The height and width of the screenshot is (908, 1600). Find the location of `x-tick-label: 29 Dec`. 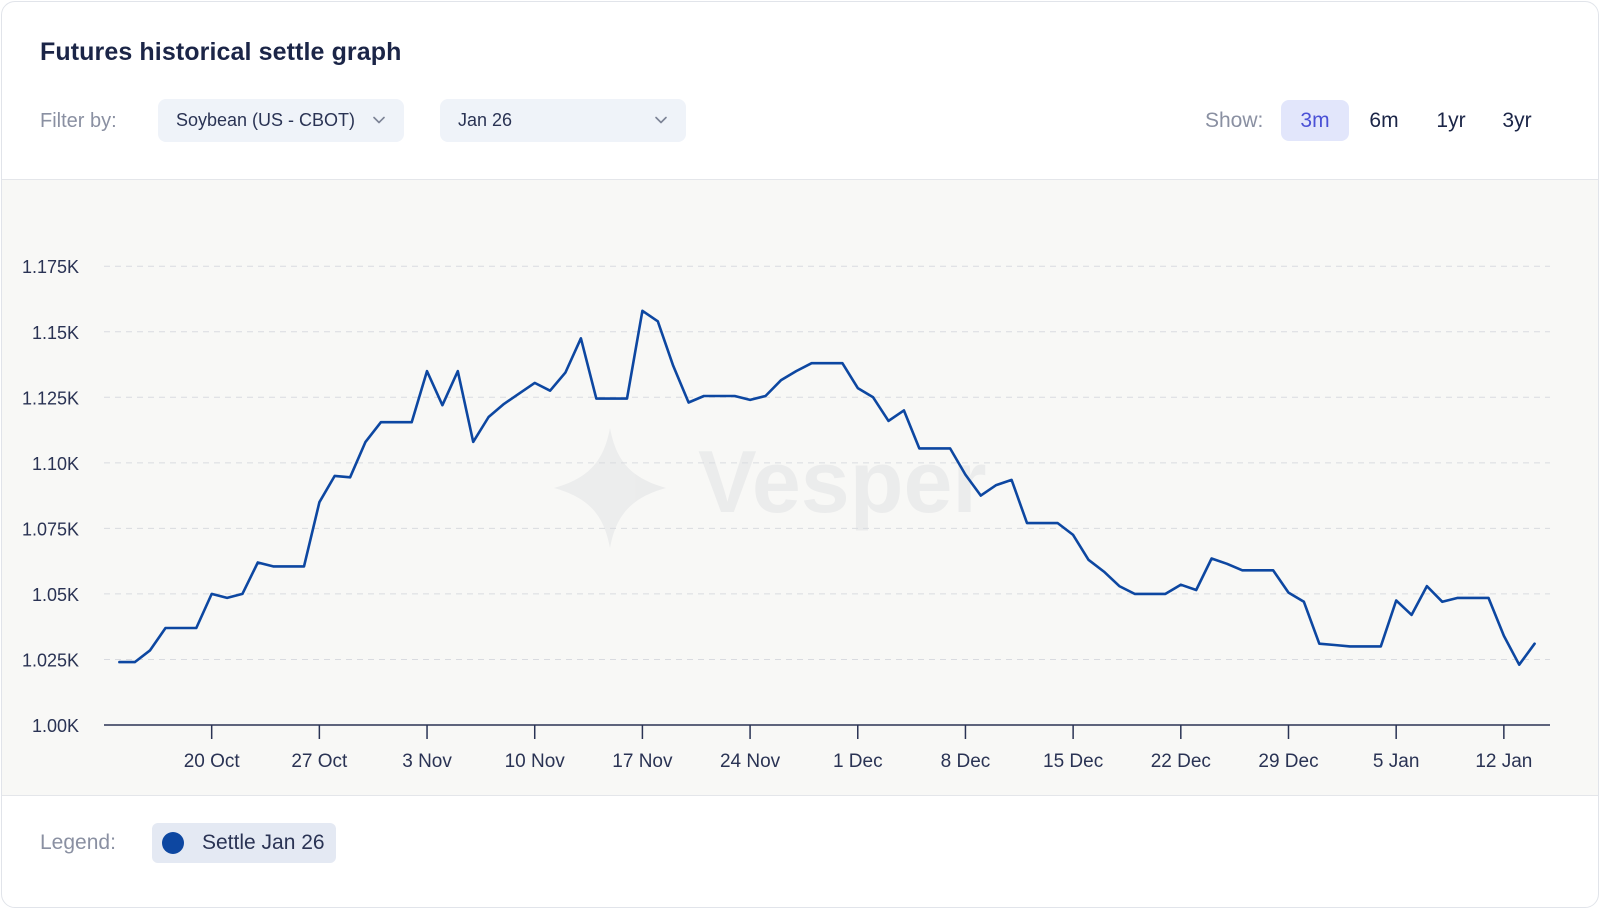

x-tick-label: 29 Dec is located at coordinates (1288, 761).